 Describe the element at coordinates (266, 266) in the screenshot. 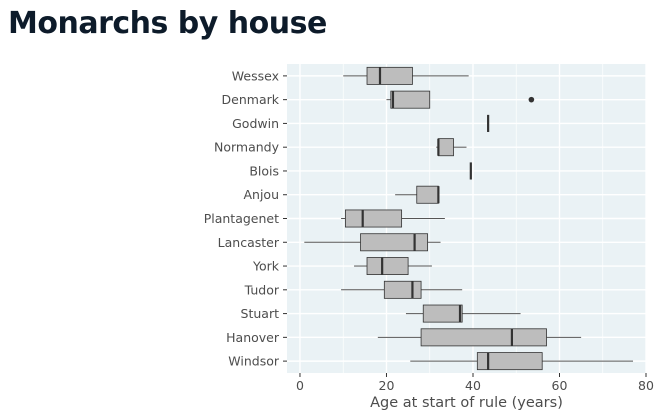

I see `y-tick-label: York` at that location.